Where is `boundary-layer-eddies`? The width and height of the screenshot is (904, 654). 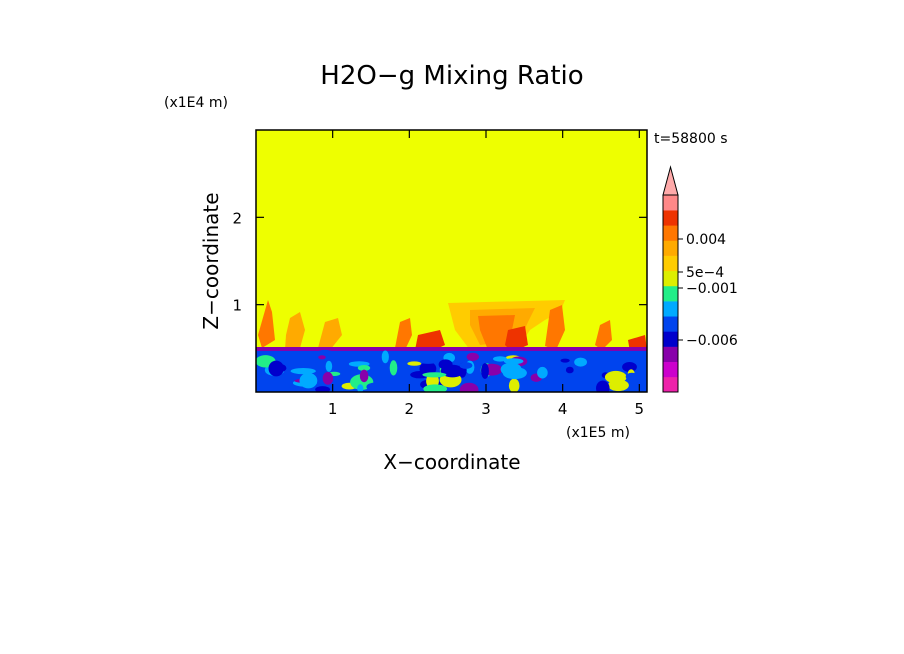 boundary-layer-eddies is located at coordinates (447, 370).